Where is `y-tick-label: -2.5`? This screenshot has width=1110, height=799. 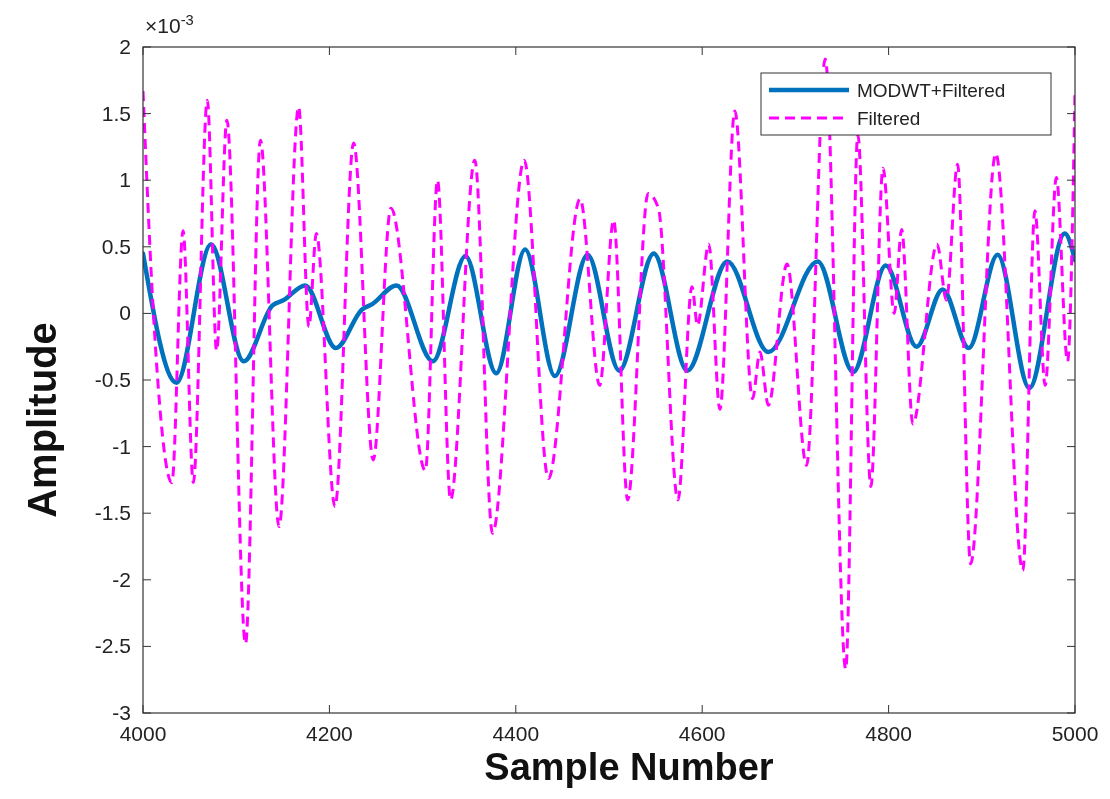
y-tick-label: -2.5 is located at coordinates (112, 646).